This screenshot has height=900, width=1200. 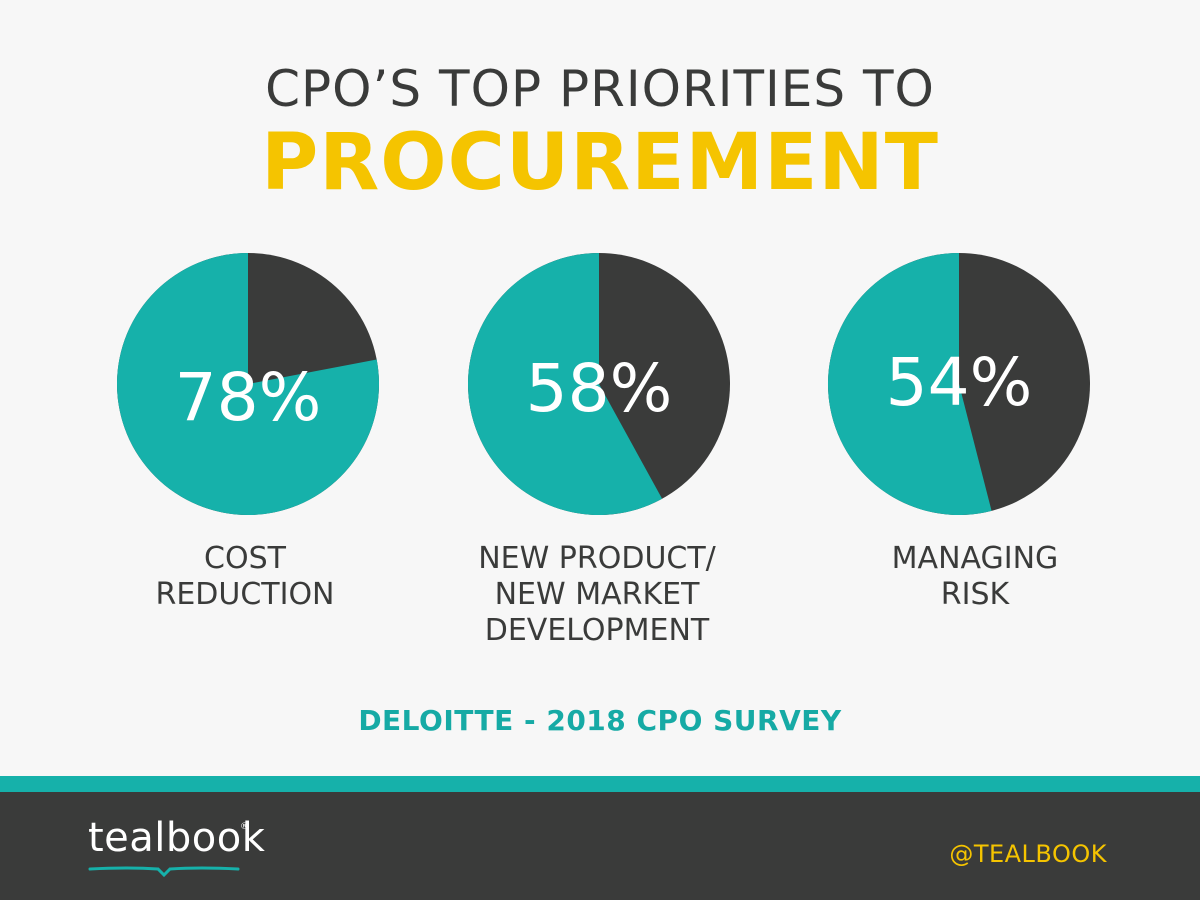 I want to click on category-label-cost-reduction: COST REDUCTION, so click(x=245, y=577).